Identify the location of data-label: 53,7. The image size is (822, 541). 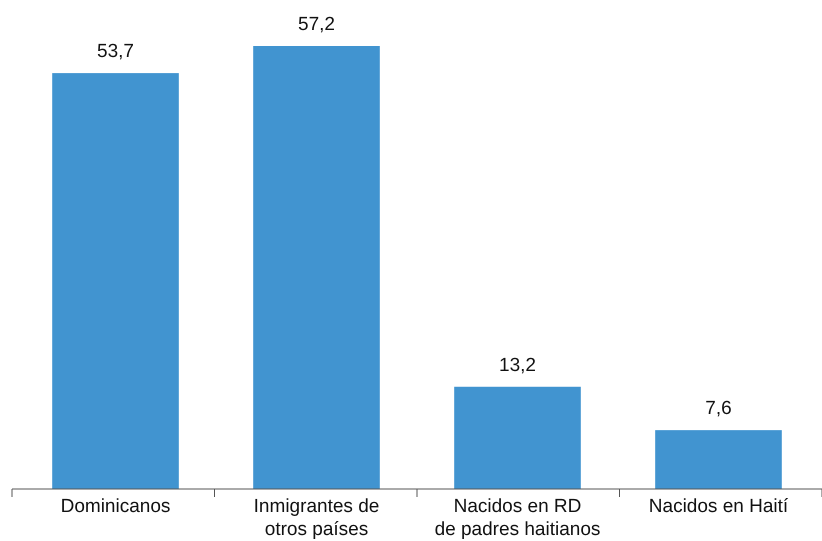
(115, 51).